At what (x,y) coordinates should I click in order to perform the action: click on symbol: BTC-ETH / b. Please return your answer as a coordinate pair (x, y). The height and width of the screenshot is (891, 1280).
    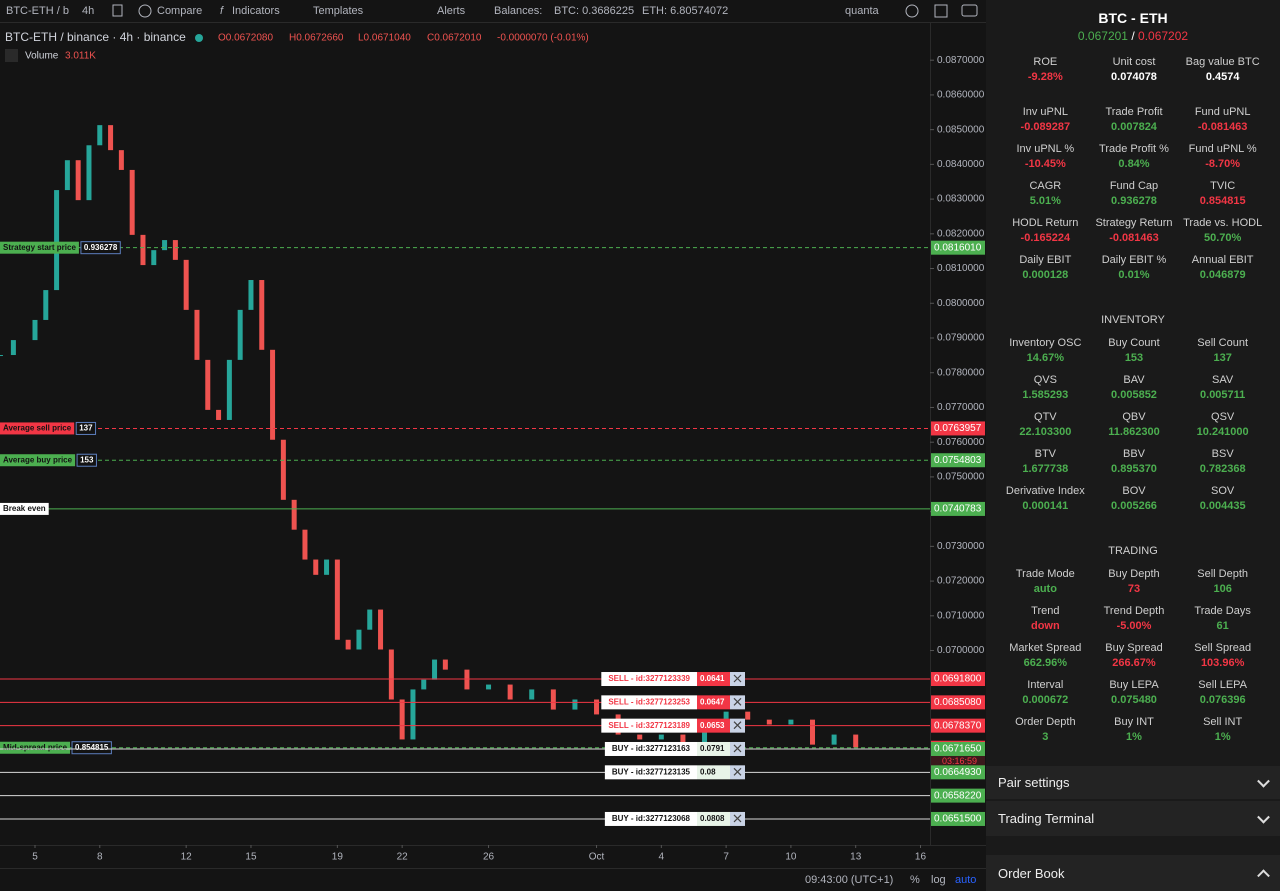
    Looking at the image, I should click on (37, 11).